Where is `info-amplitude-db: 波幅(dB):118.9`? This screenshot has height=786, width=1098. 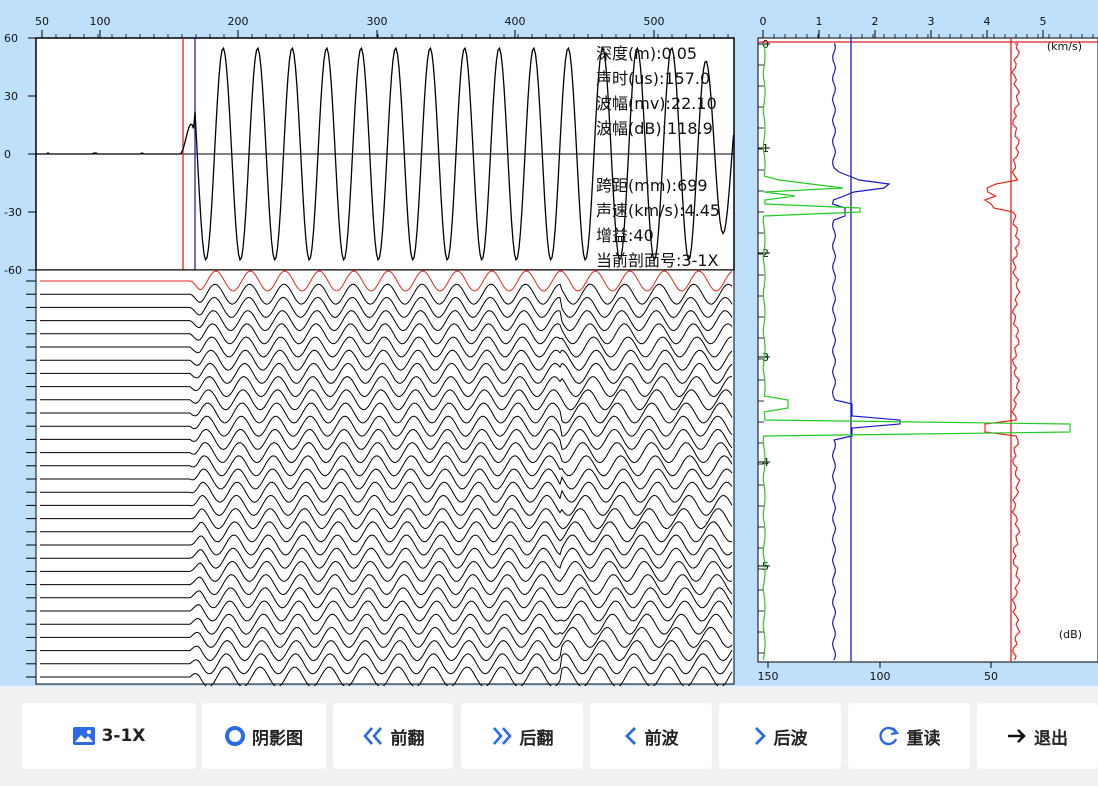
info-amplitude-db: 波幅(dB):118.9 is located at coordinates (654, 128).